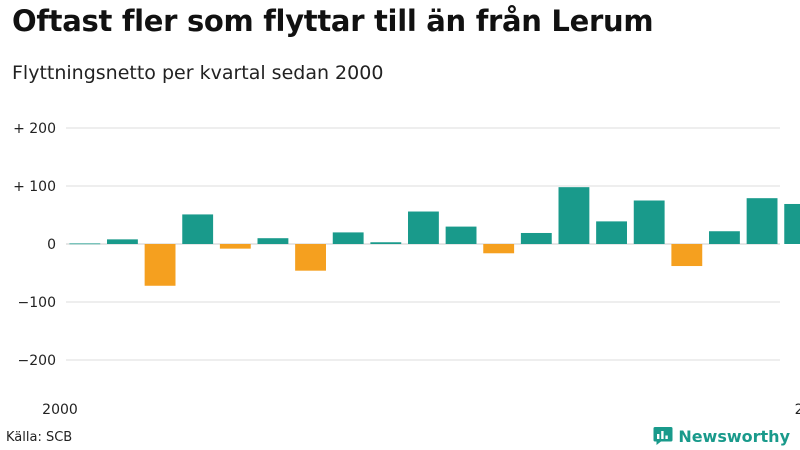 This screenshot has height=450, width=800. I want to click on brand-logo: Newsworthy, so click(721, 436).